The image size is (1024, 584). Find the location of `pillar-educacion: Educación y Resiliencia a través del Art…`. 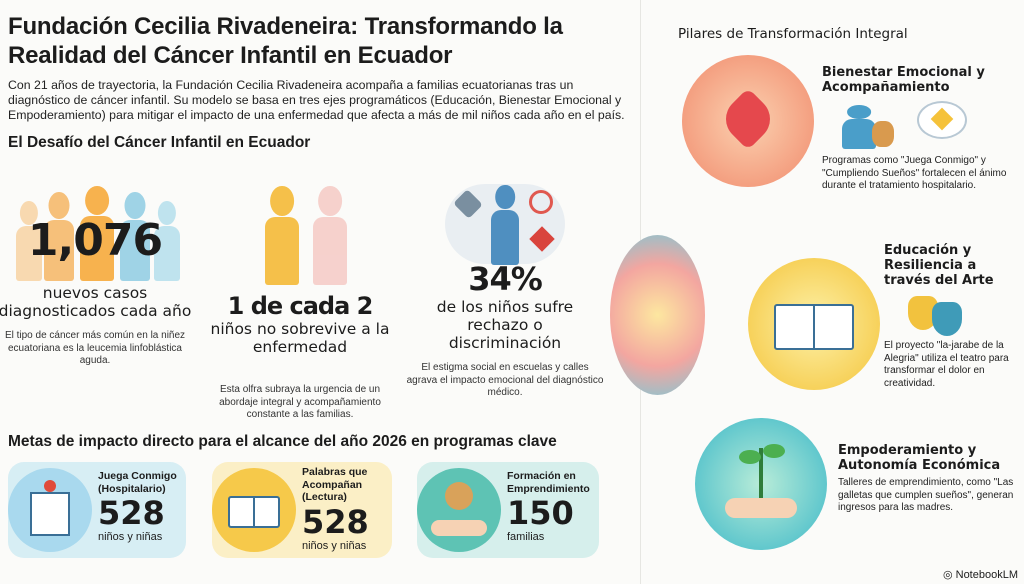

pillar-educacion: Educación y Resiliencia a través del Art… is located at coordinates (951, 316).